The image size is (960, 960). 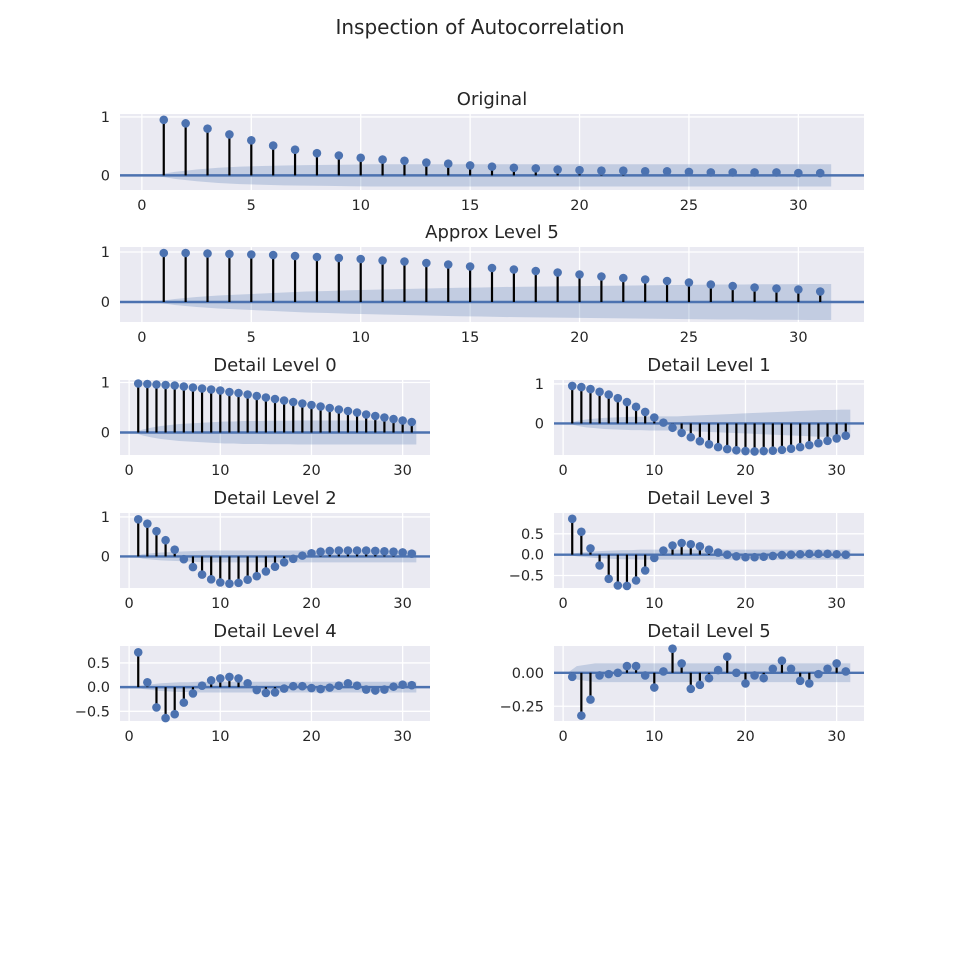 What do you see at coordinates (492, 152) in the screenshot?
I see `panel-background` at bounding box center [492, 152].